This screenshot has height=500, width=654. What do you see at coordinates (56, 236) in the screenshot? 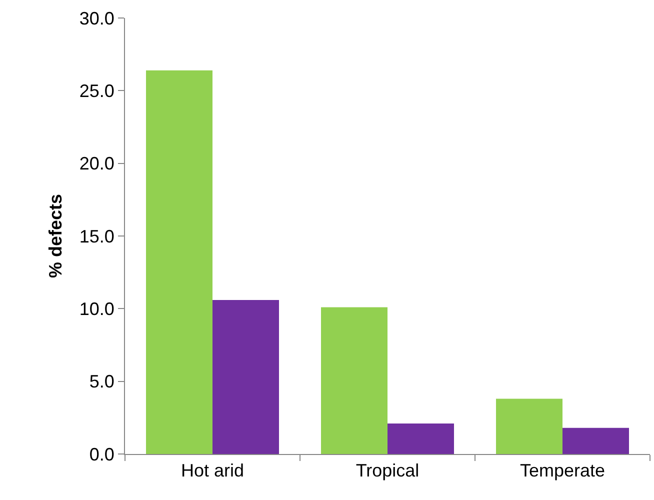
I see `y-axis-title: % defects` at bounding box center [56, 236].